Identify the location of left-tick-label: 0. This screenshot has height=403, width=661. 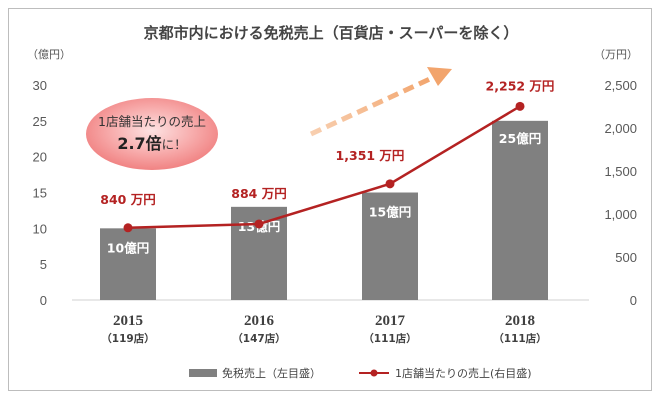
(43, 300).